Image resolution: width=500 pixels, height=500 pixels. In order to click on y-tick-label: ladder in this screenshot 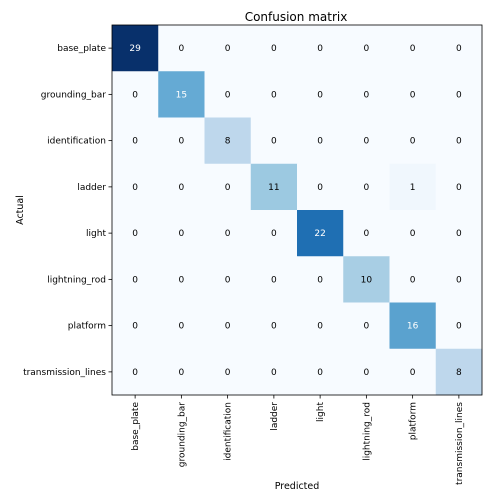, I will do `click(91, 188)`.